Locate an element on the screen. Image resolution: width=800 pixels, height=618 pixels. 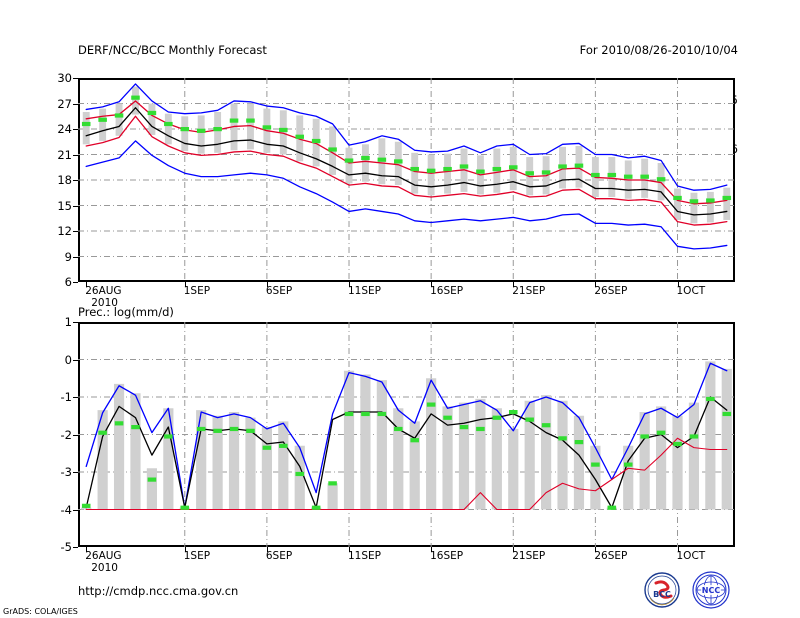
series-line-max is located at coordinates (406, 137).